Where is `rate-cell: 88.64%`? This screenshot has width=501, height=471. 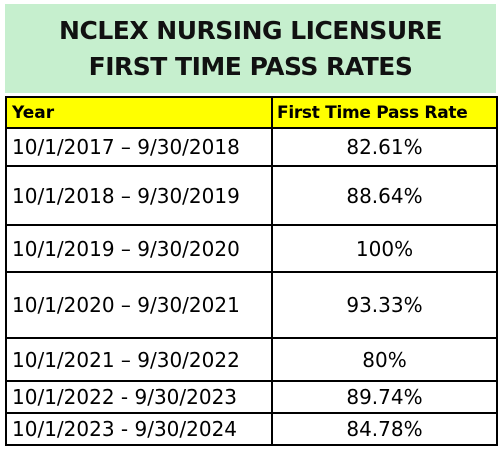
rate-cell: 88.64% is located at coordinates (384, 195).